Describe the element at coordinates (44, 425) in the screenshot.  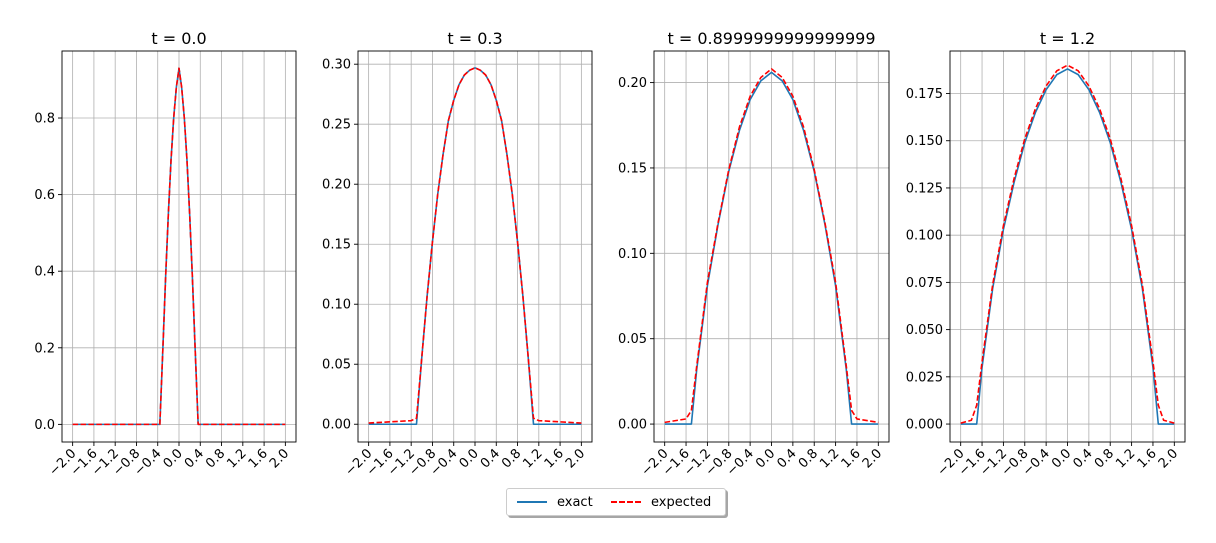
I see `y-tick-label: 0.0` at that location.